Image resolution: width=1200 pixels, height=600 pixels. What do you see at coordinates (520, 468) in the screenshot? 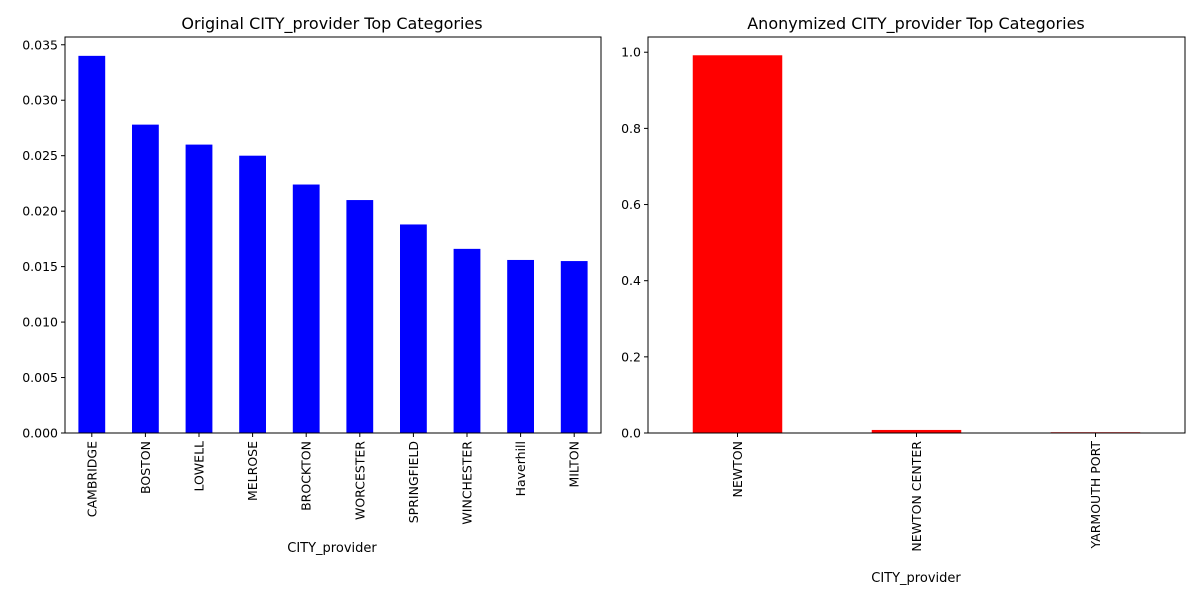
I see `left-x-tick-label-8: Haverhill` at bounding box center [520, 468].